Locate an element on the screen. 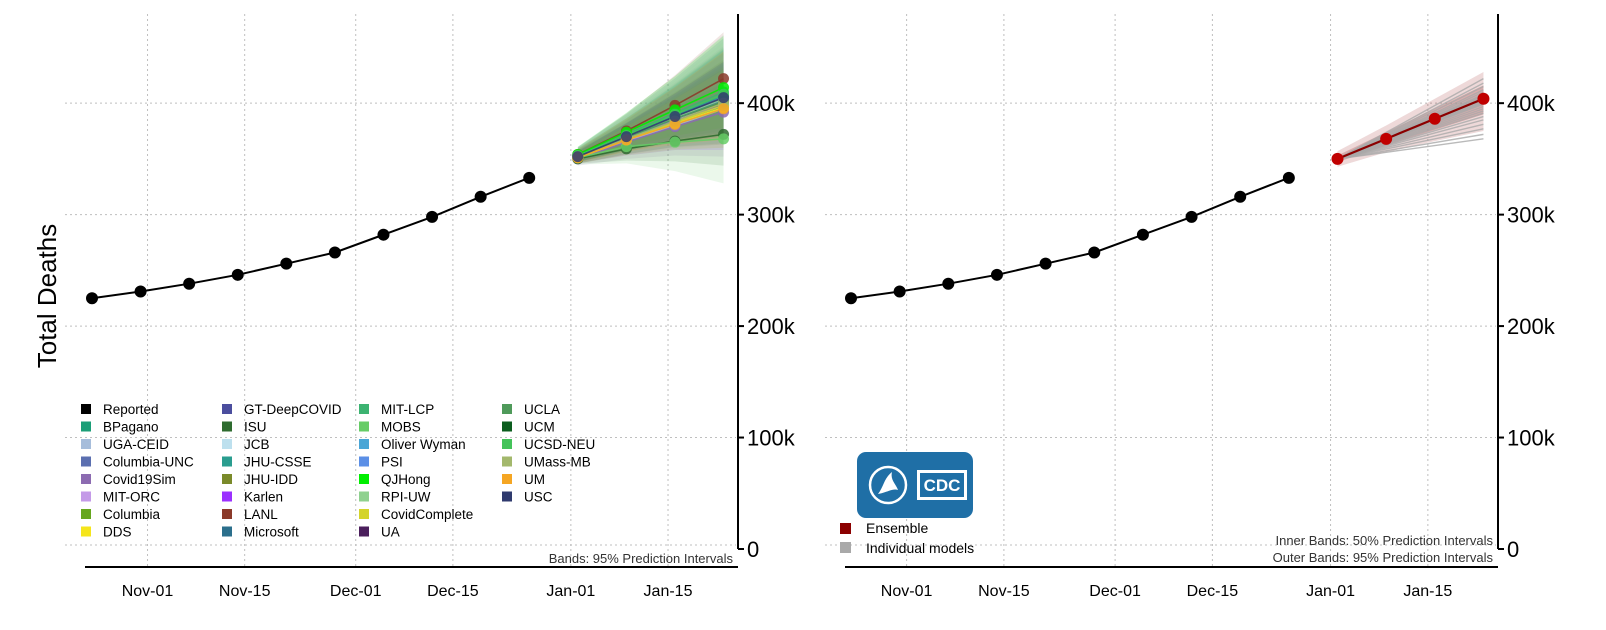 The image size is (1606, 630). legend-label: Microsoft is located at coordinates (271, 532).